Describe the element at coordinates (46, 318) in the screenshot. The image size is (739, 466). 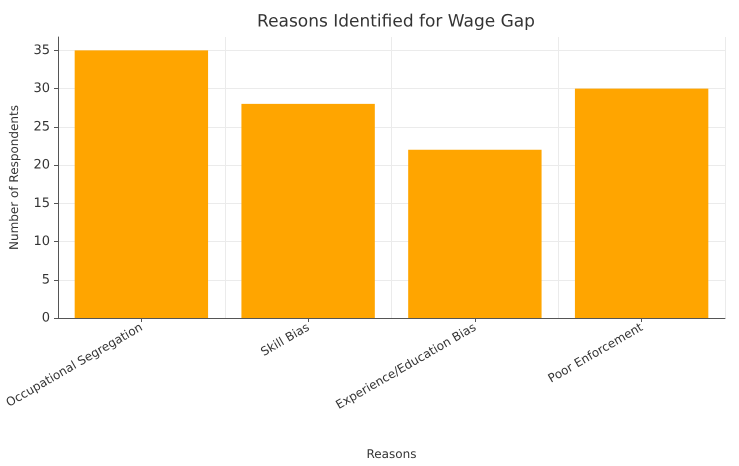
I see `y-tick-label: 0` at that location.